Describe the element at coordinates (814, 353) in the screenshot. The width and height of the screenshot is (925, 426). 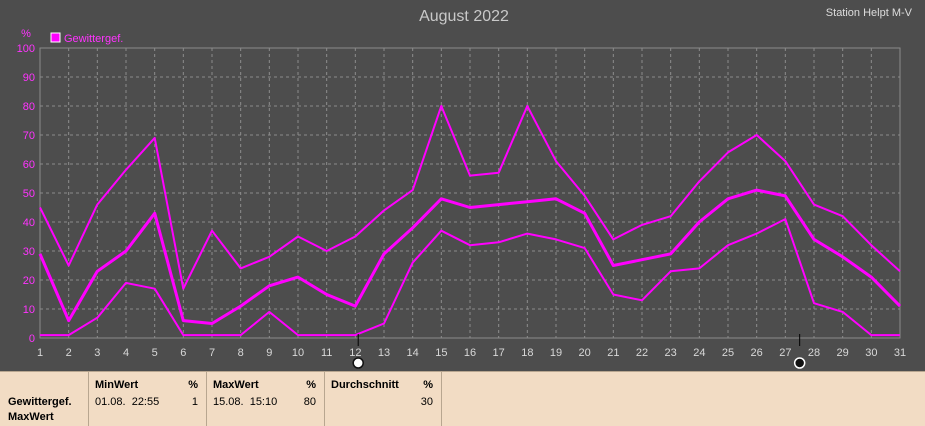
I see `x-tick-label: 28` at that location.